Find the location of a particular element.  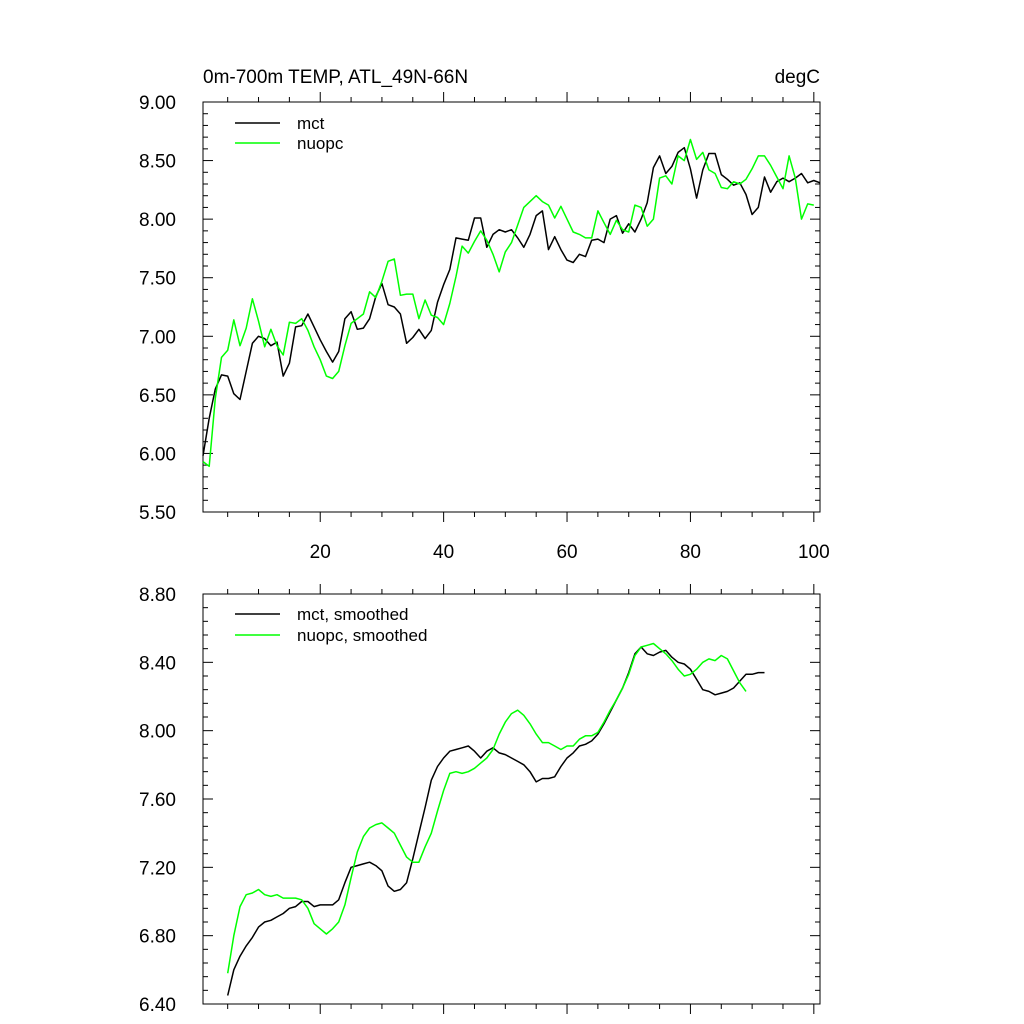

y-tick-label: 7.20 is located at coordinates (157, 868).